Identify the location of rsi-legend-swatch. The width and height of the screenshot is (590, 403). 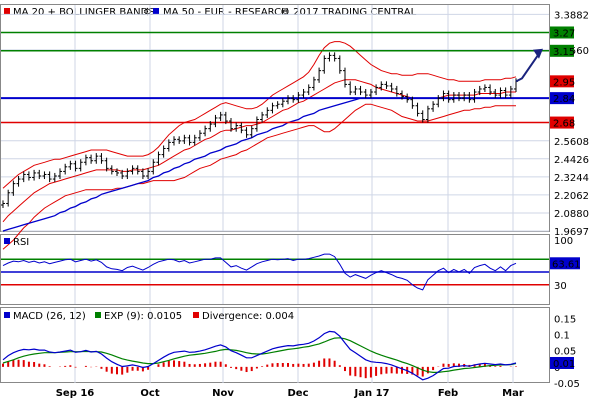
(7, 241).